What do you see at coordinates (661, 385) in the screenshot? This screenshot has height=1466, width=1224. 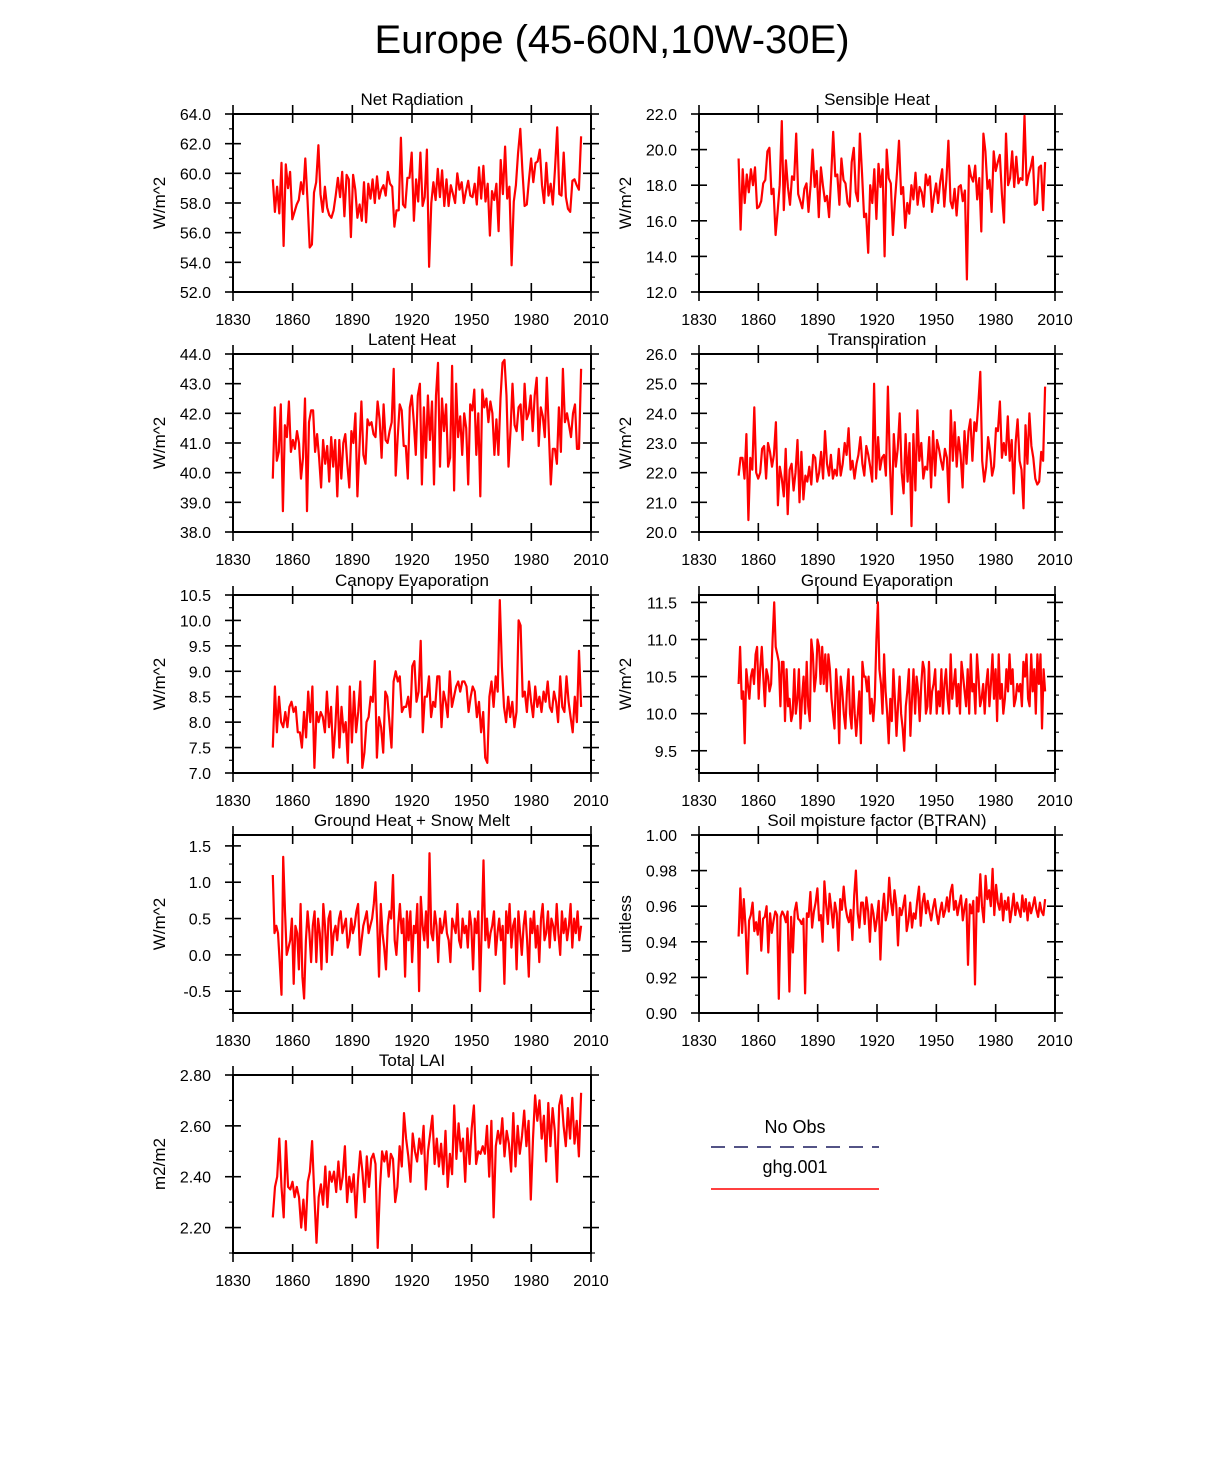 I see `y-tick-label: 25.0` at bounding box center [661, 385].